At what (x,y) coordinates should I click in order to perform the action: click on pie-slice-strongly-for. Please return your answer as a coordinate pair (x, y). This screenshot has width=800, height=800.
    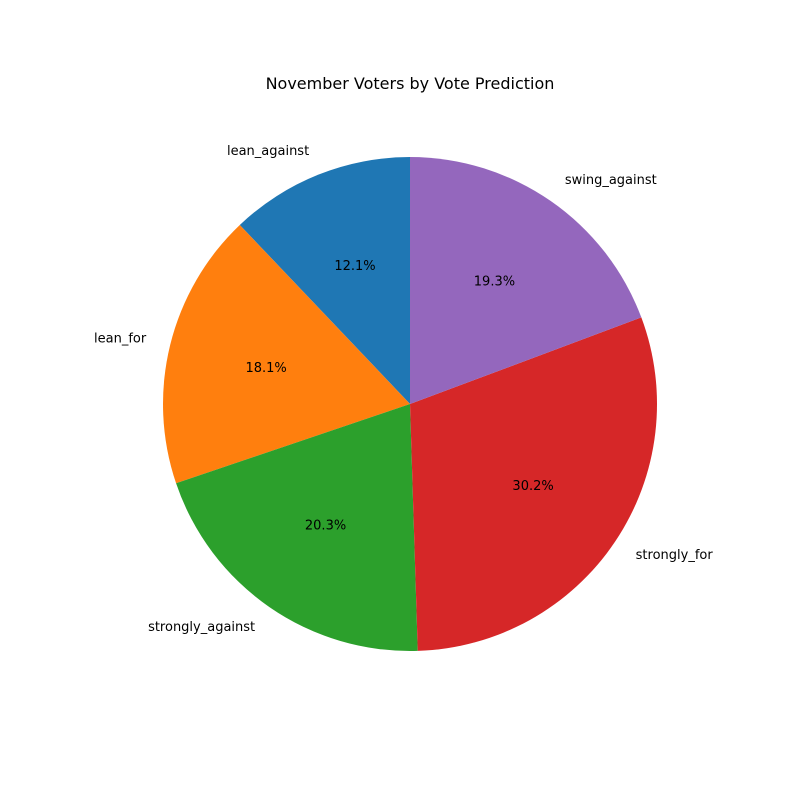
    Looking at the image, I should click on (534, 484).